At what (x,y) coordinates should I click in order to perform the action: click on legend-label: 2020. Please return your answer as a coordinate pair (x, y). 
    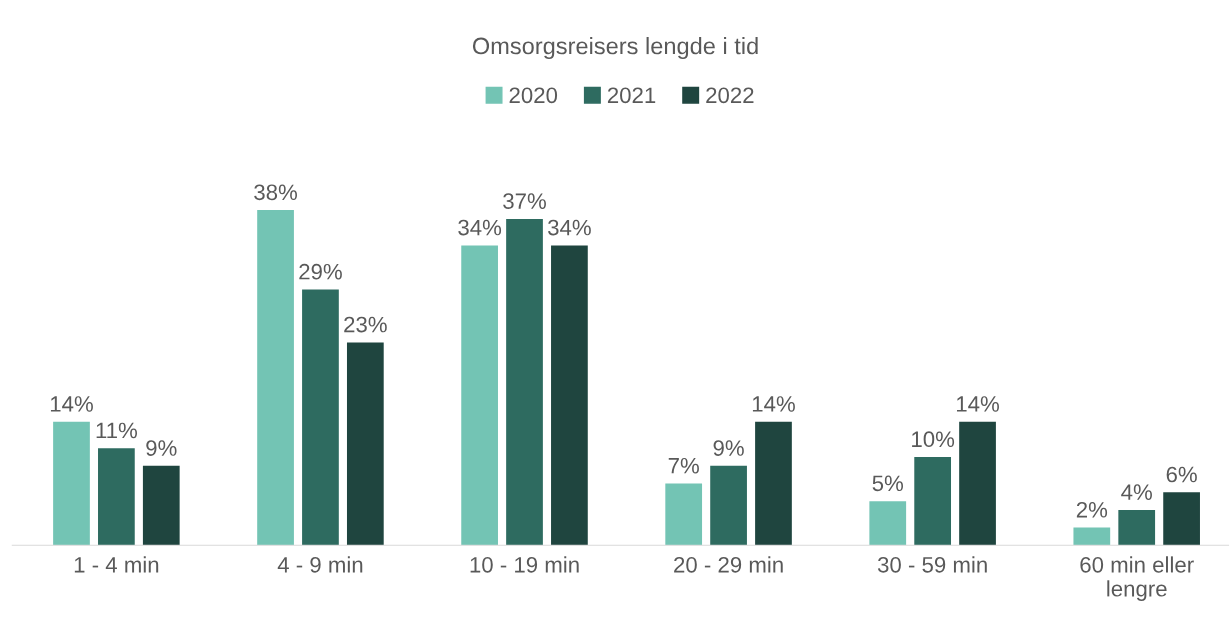
    Looking at the image, I should click on (533, 95).